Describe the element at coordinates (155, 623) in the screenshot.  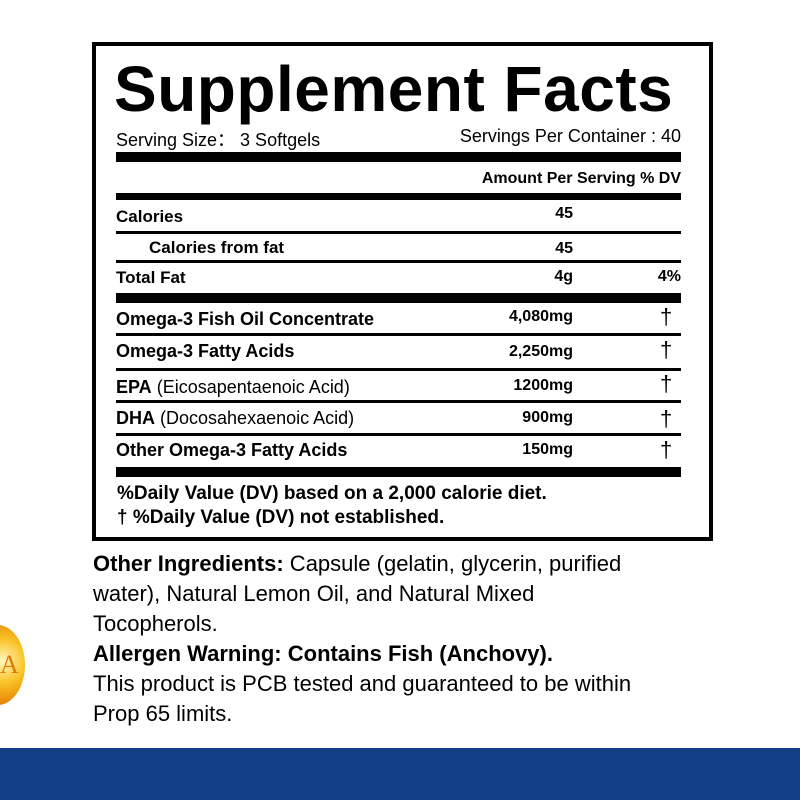
I see `other-ingredients-text: Tocopherols.` at that location.